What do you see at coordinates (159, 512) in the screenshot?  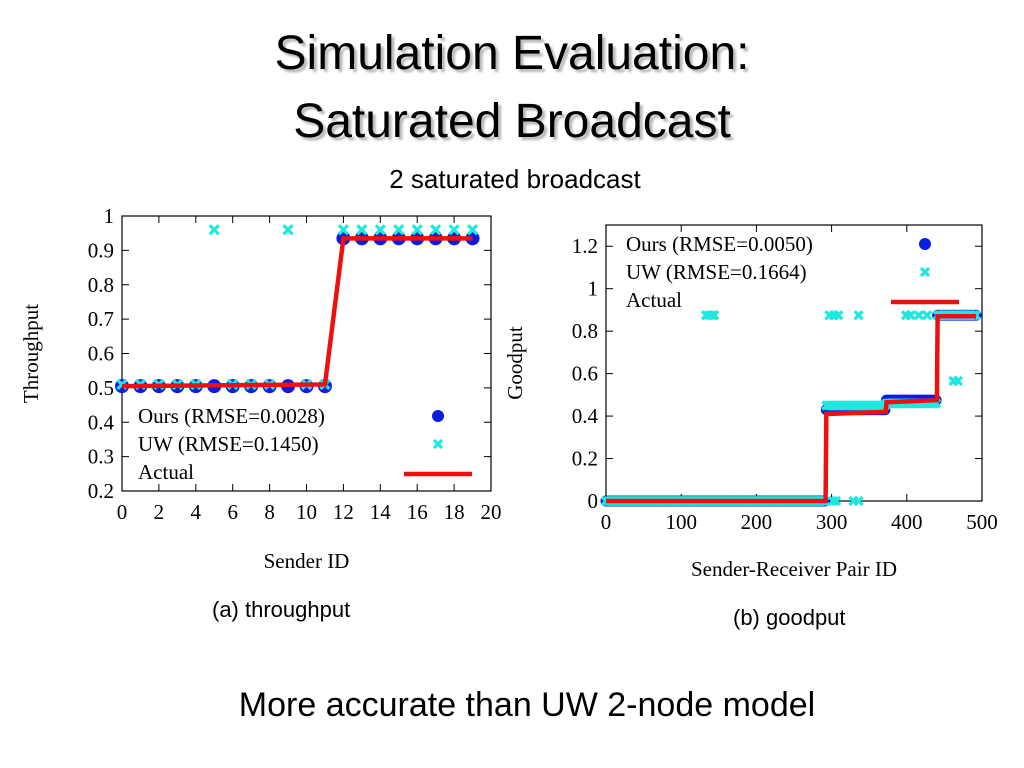 I see `x-tick-label: 2` at bounding box center [159, 512].